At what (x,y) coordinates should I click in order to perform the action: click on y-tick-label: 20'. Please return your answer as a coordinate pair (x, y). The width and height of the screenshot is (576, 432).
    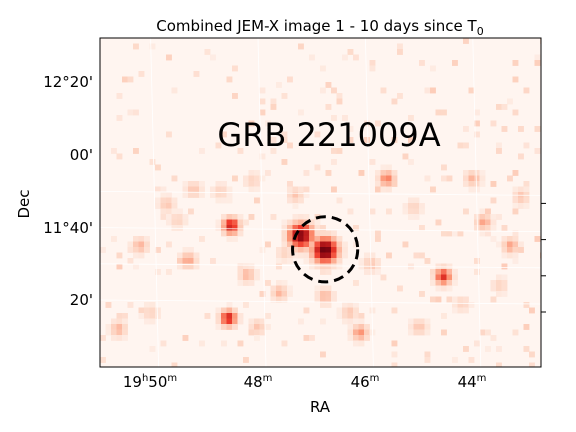
    Looking at the image, I should click on (81, 300).